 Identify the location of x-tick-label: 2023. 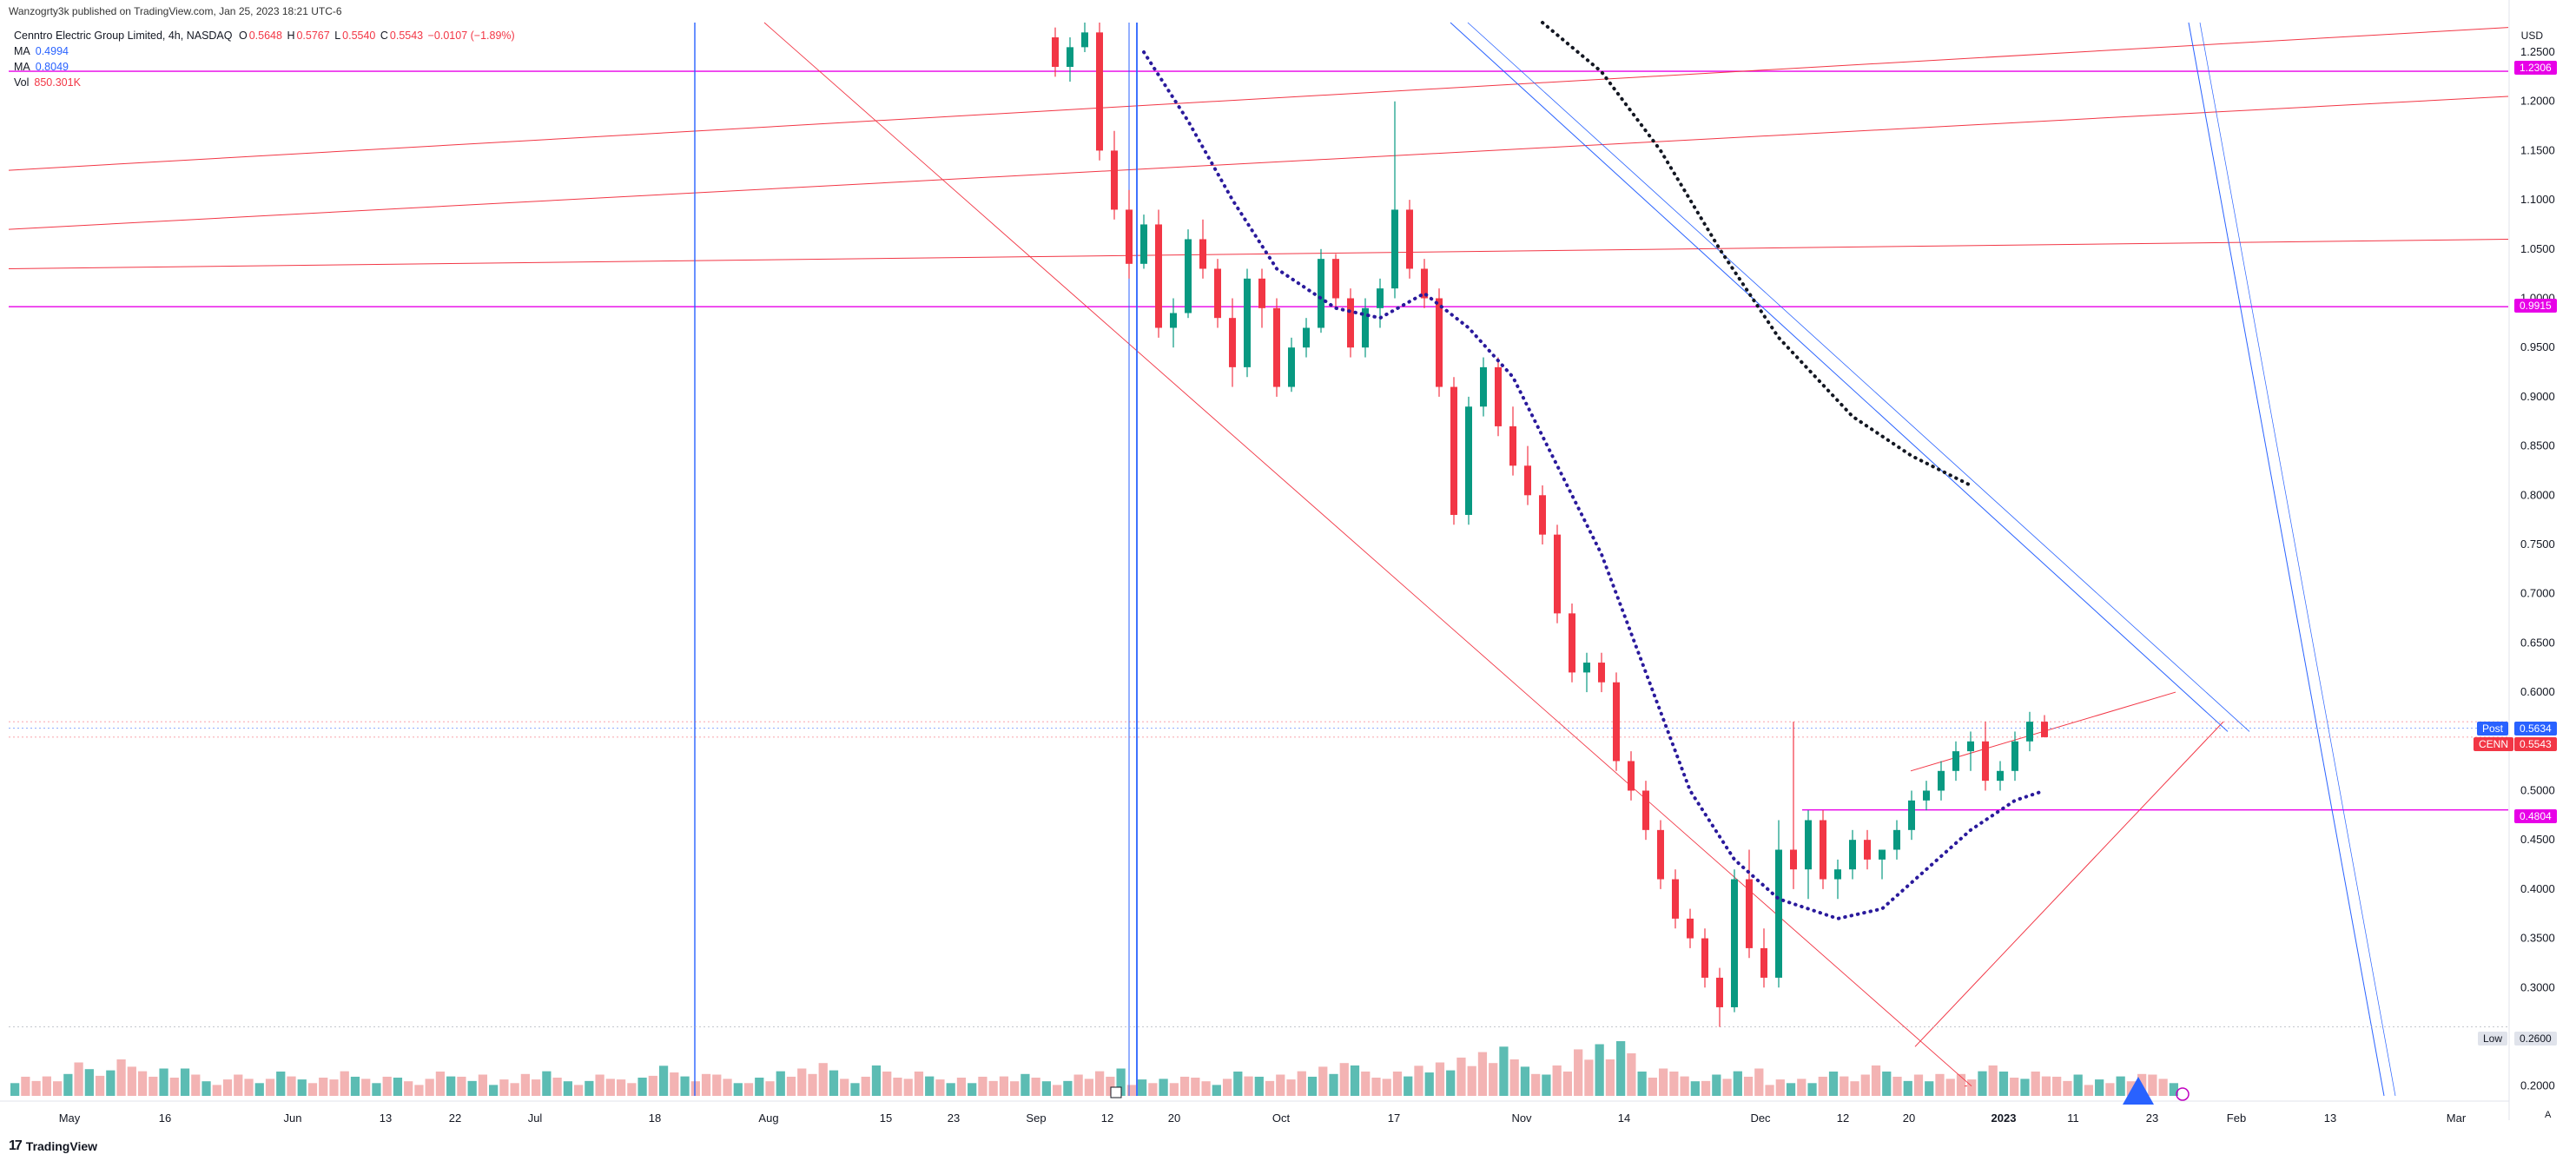
(2004, 1118).